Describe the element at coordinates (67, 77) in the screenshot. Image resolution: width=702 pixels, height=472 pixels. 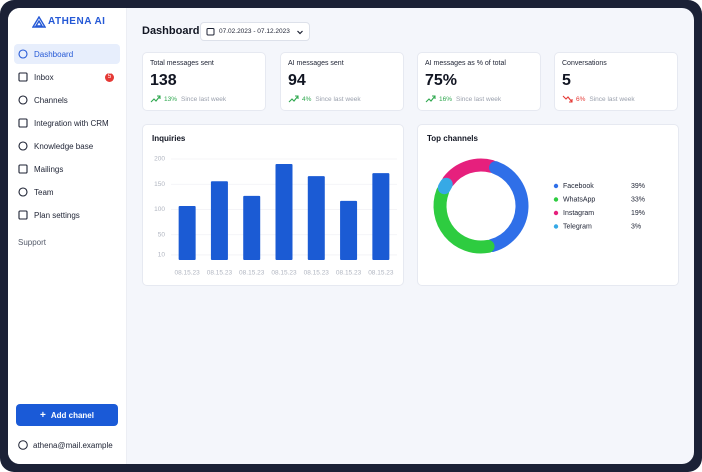
I see `nav-item: Inbox 5` at that location.